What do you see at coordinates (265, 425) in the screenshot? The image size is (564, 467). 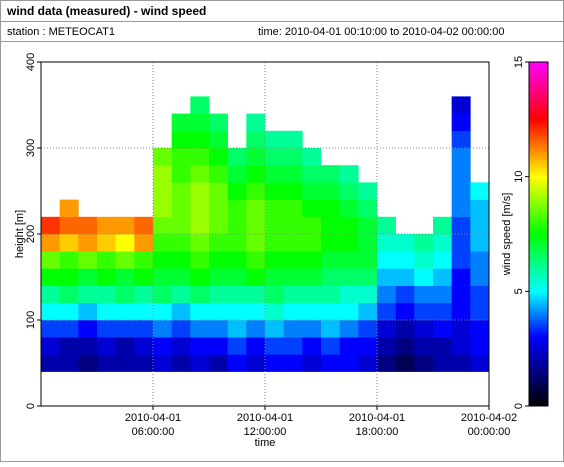 I see `x-tick-label: 2010-04-01 12:00:00` at bounding box center [265, 425].